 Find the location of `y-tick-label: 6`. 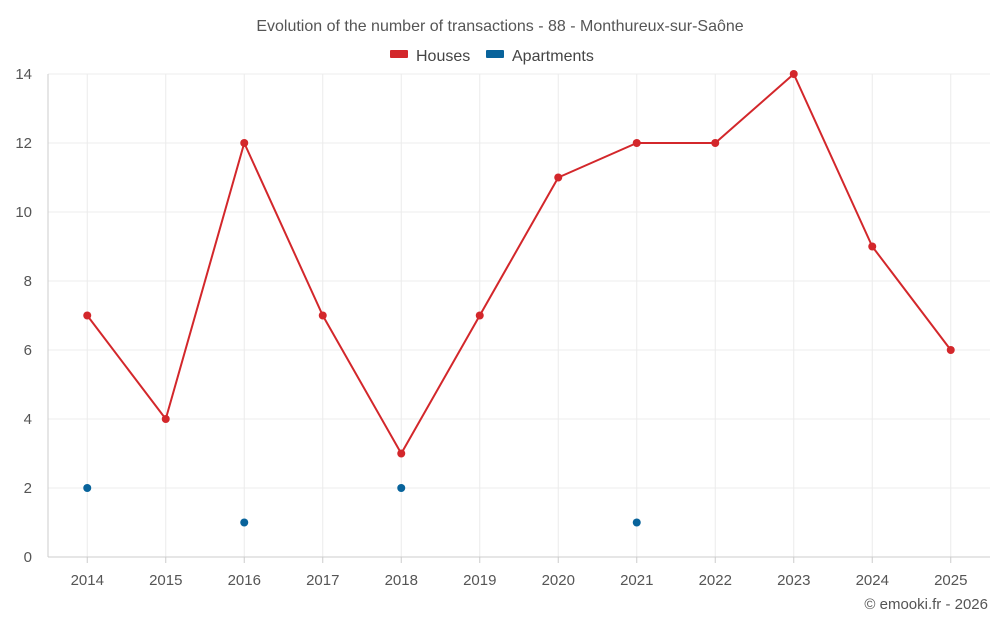

y-tick-label: 6 is located at coordinates (28, 350).